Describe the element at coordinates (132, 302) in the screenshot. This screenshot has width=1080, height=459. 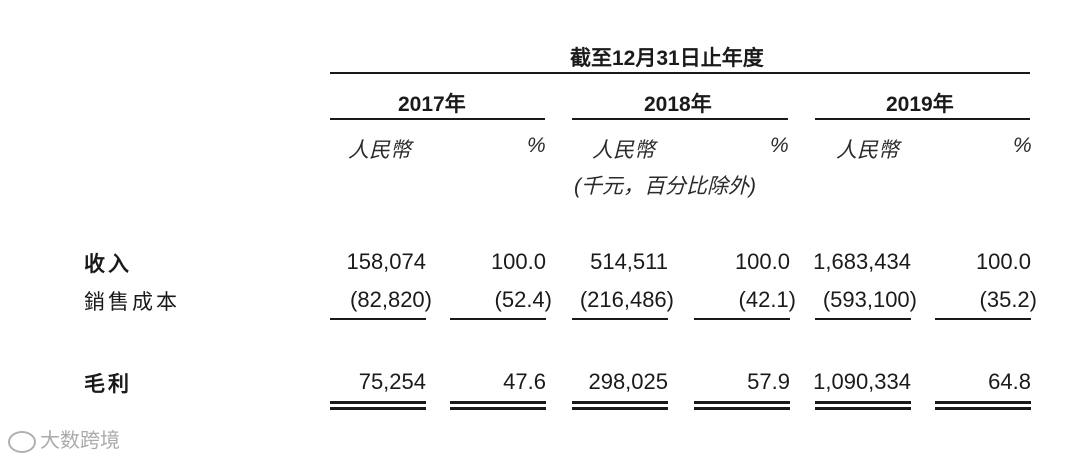
I see `row-label-cost-of-sales: 銷售成本` at that location.